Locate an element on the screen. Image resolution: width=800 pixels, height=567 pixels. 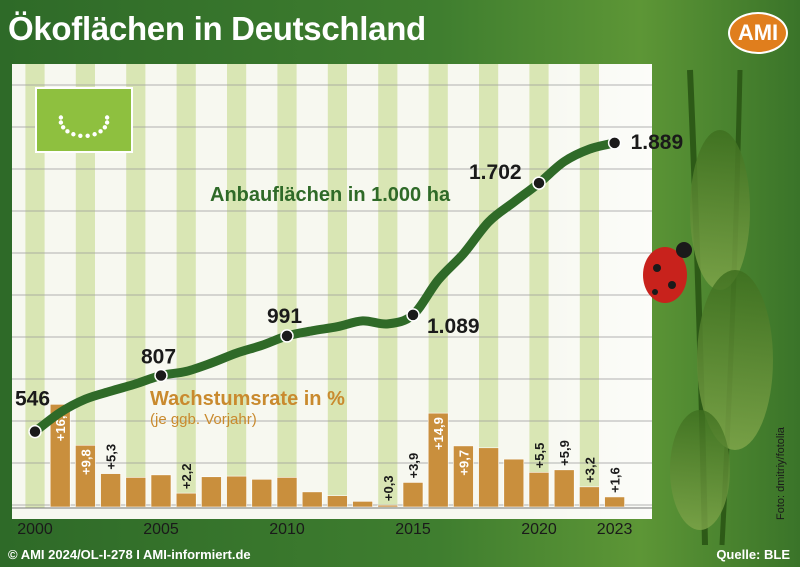
bar-label-2015: +3,9 is located at coordinates (413, 466).